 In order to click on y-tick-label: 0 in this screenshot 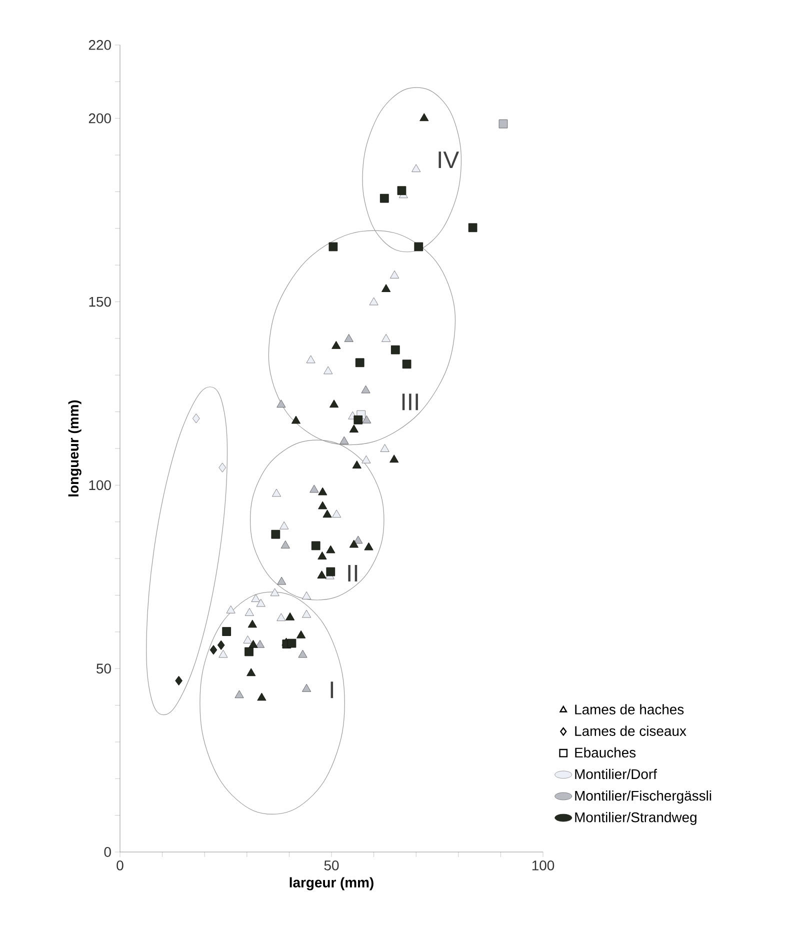, I will do `click(107, 852)`.